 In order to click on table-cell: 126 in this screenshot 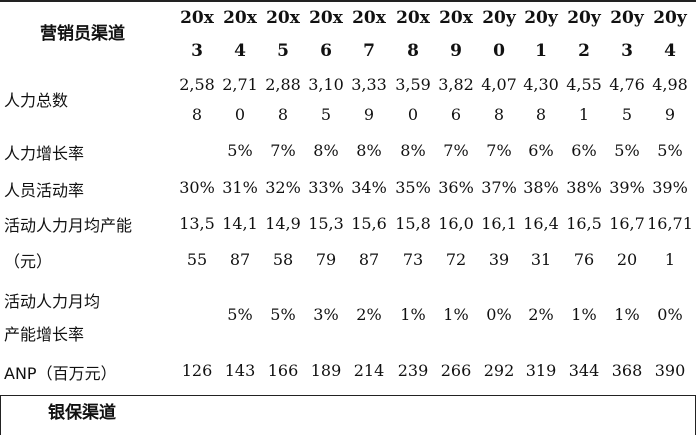, I will do `click(197, 370)`.